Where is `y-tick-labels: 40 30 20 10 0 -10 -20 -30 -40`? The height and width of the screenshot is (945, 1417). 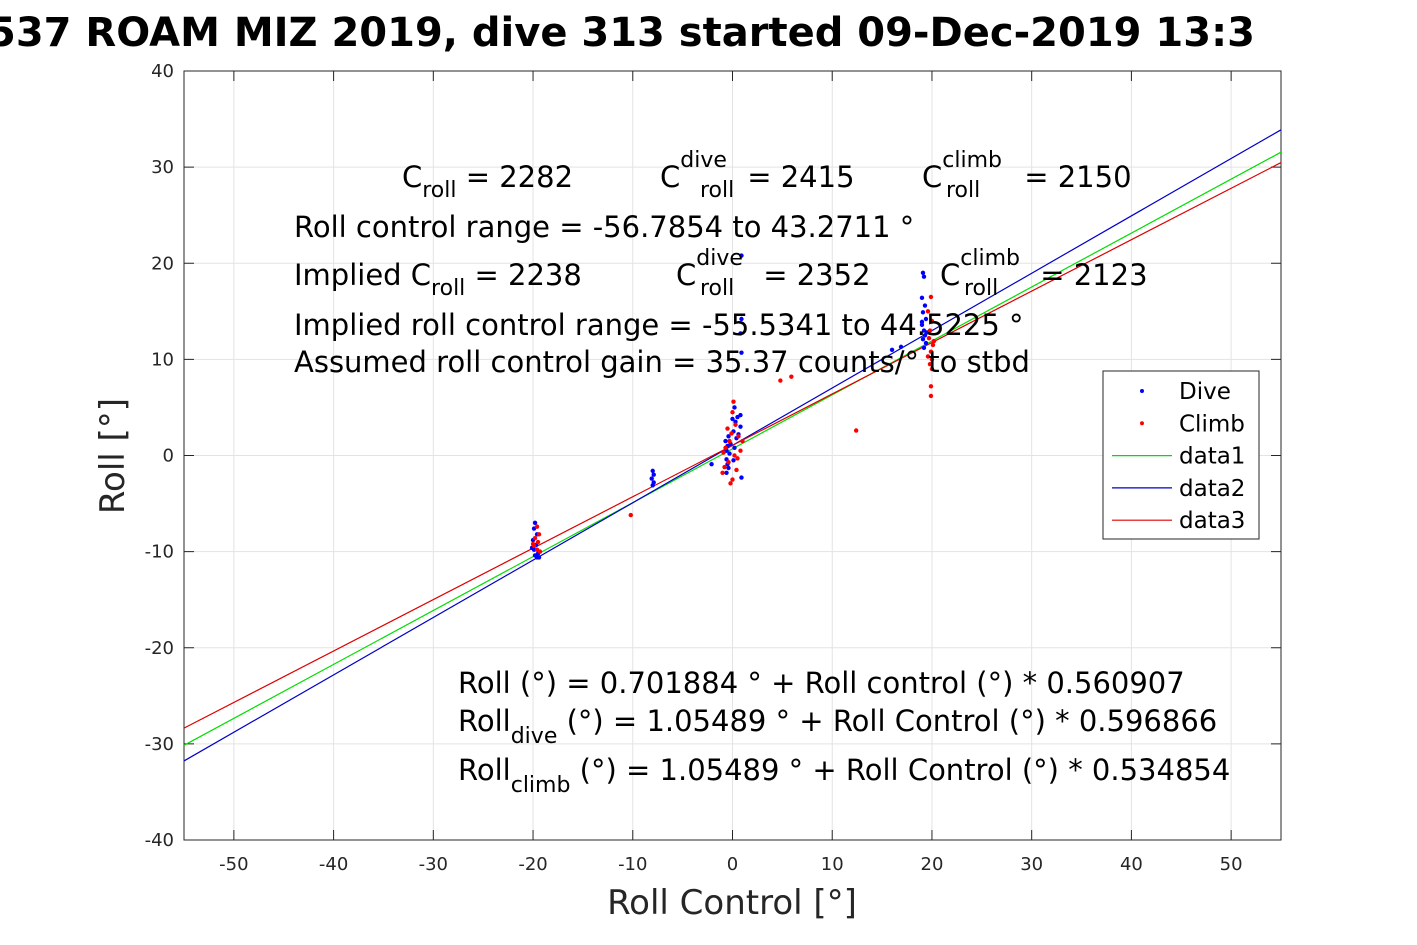
y-tick-labels: 40 30 20 10 0 -10 -20 -30 -40 is located at coordinates (159, 456).